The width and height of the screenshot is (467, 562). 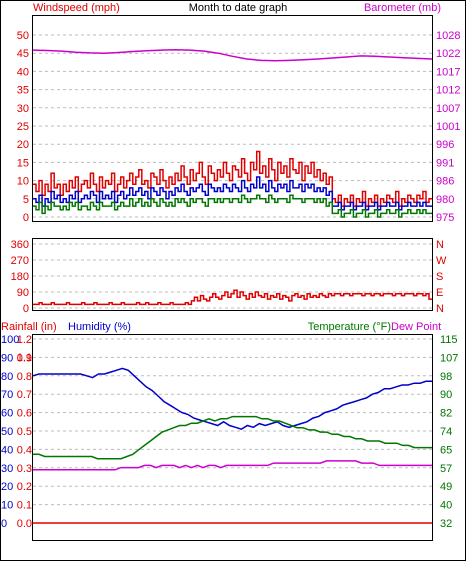 What do you see at coordinates (232, 399) in the screenshot?
I see `humidity-line` at bounding box center [232, 399].